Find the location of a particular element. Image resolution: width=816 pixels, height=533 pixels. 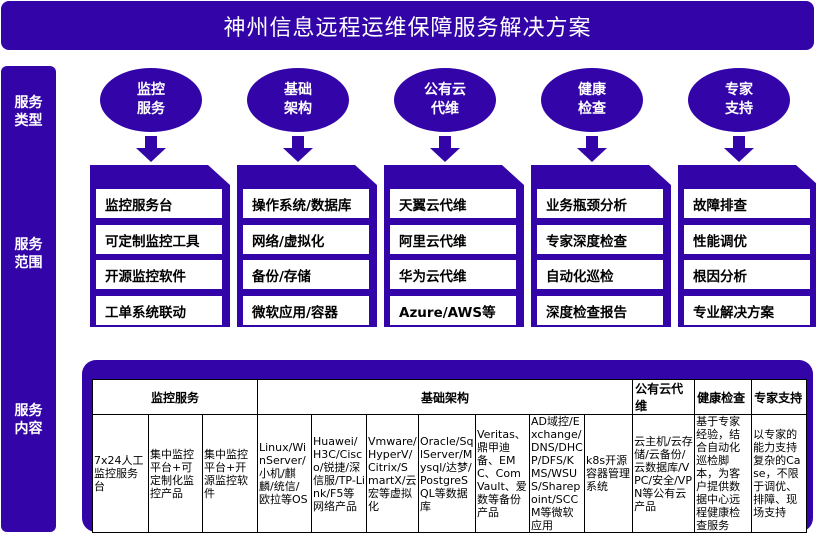

page-title: 神州信息远程运维保障服务解决方案 is located at coordinates (407, 25).